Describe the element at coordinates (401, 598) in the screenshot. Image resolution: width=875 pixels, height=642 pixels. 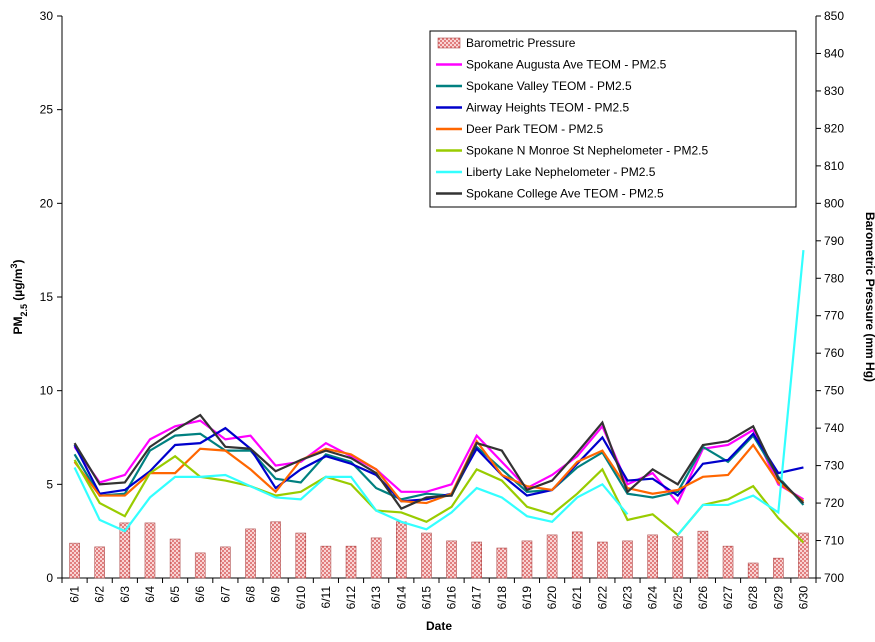
I see `x-tick-label: 6/14` at that location.